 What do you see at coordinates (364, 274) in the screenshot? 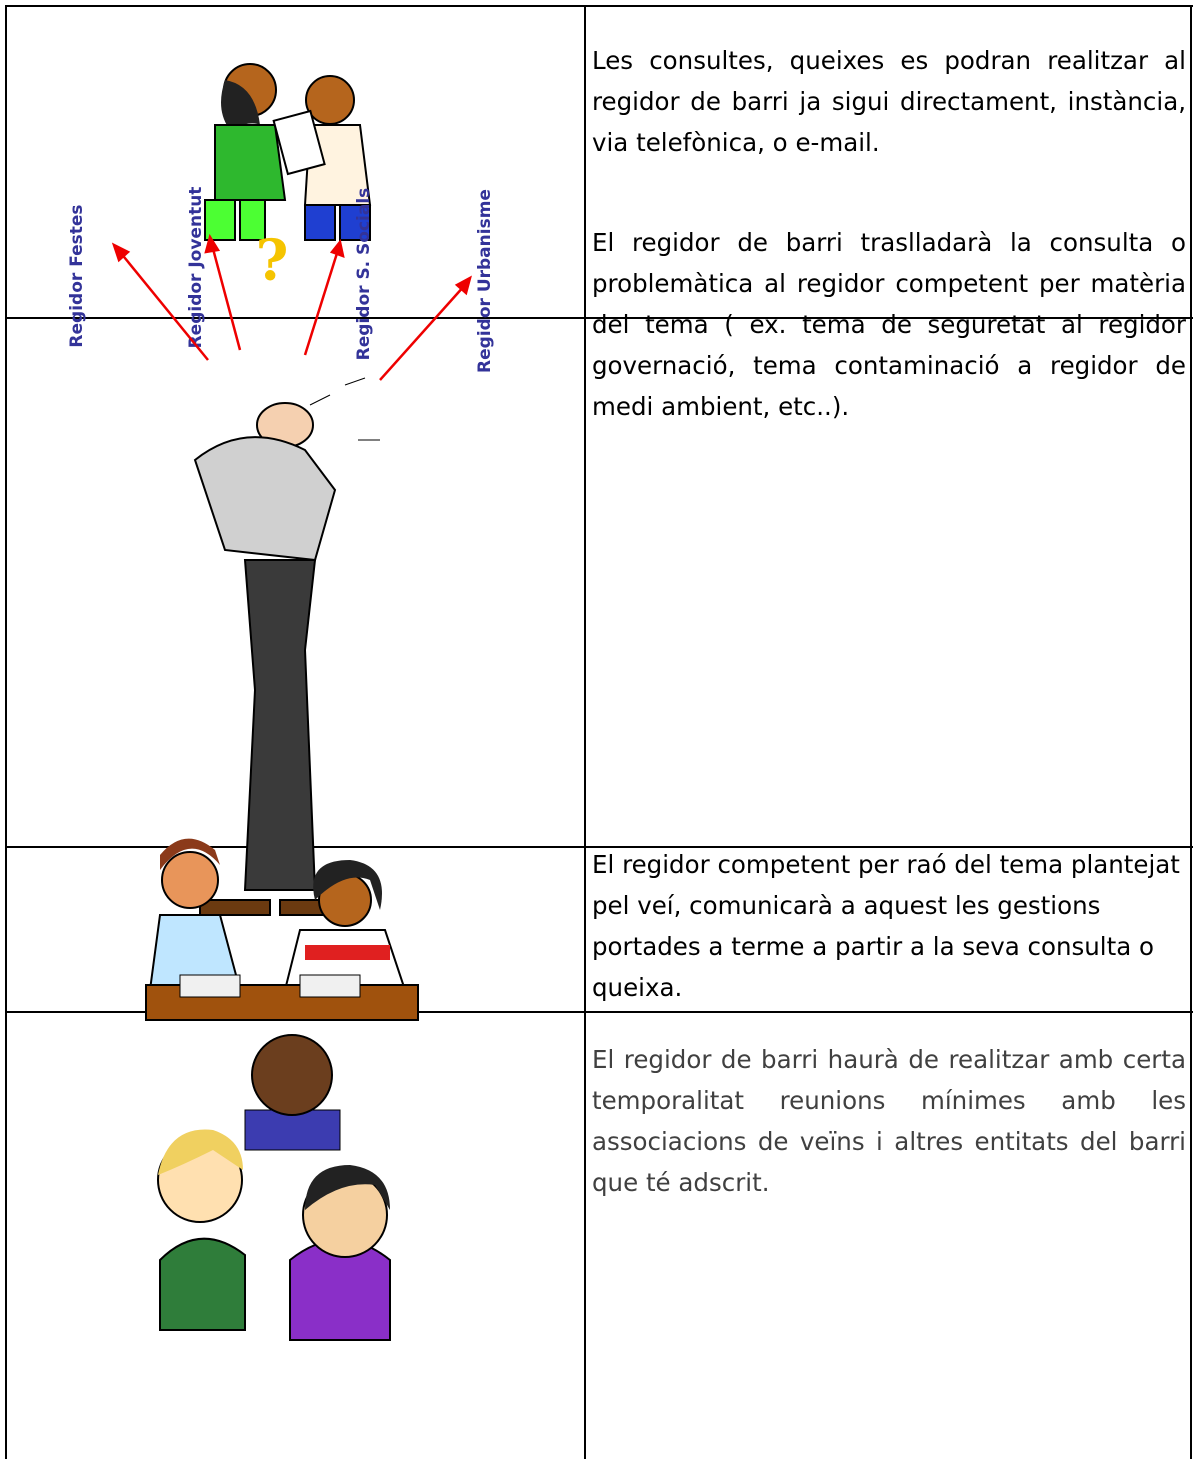
I see `label-text: Regidor S. Socials` at bounding box center [364, 274].